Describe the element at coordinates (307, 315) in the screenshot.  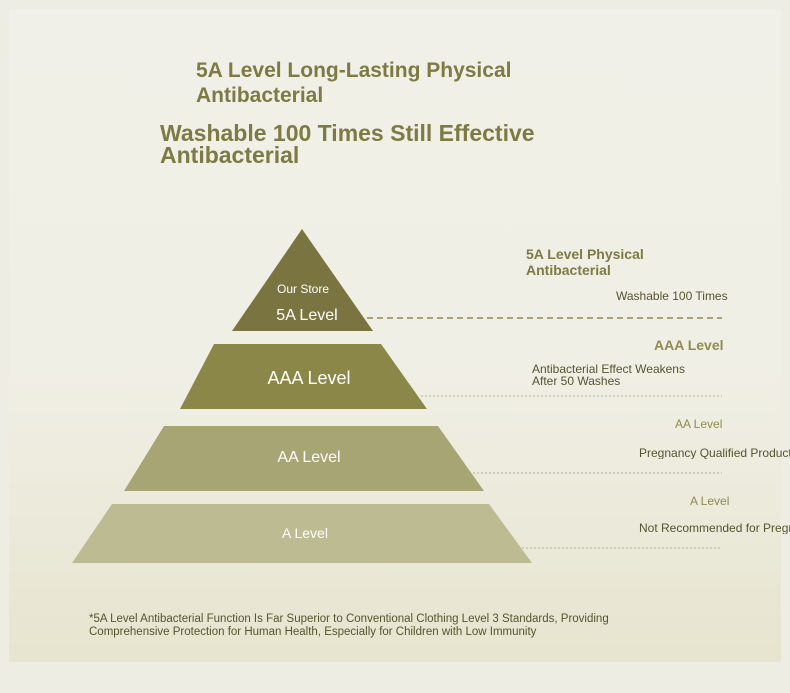
I see `tier-5a-label: 5A Level` at that location.